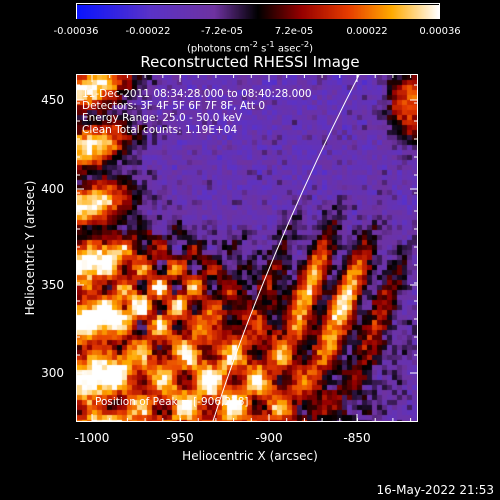  Describe the element at coordinates (174, 106) in the screenshot. I see `info-detectors: Detectors: 3F 4F 5F 6F 7F 8F, Att 0` at that location.